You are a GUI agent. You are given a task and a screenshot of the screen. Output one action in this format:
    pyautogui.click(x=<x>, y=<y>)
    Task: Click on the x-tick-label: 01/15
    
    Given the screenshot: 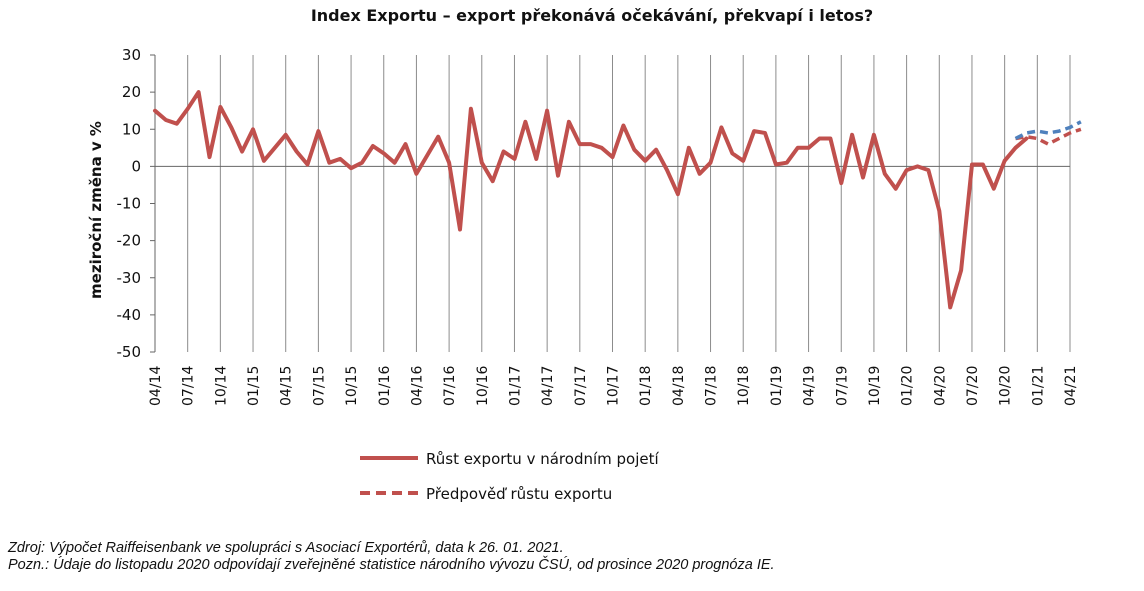 What is the action you would take?
    pyautogui.click(x=254, y=386)
    